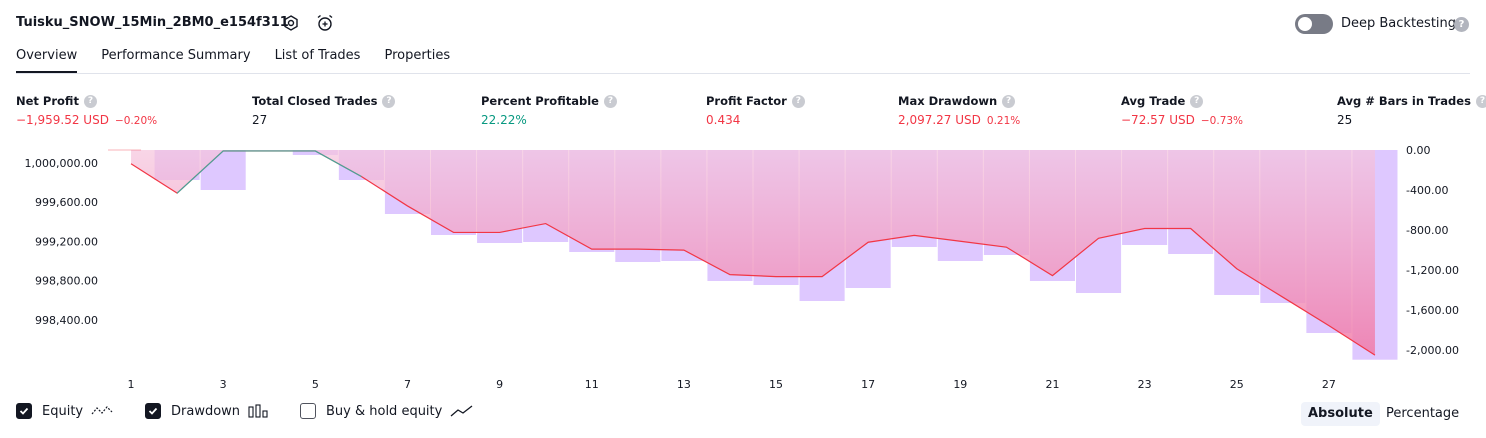  I want to click on deep-backtesting-toggle, so click(1314, 24).